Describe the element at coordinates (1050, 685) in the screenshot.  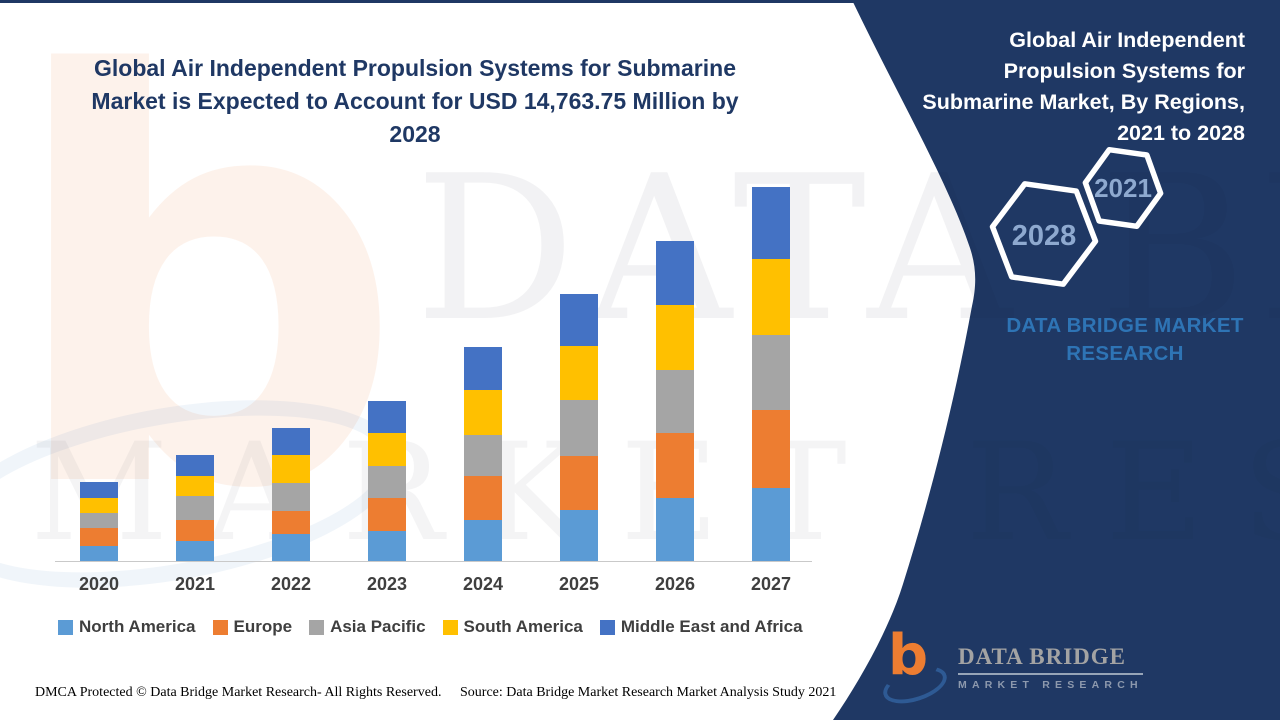
I see `logo-subtitle: MARKET RESEARCH` at that location.